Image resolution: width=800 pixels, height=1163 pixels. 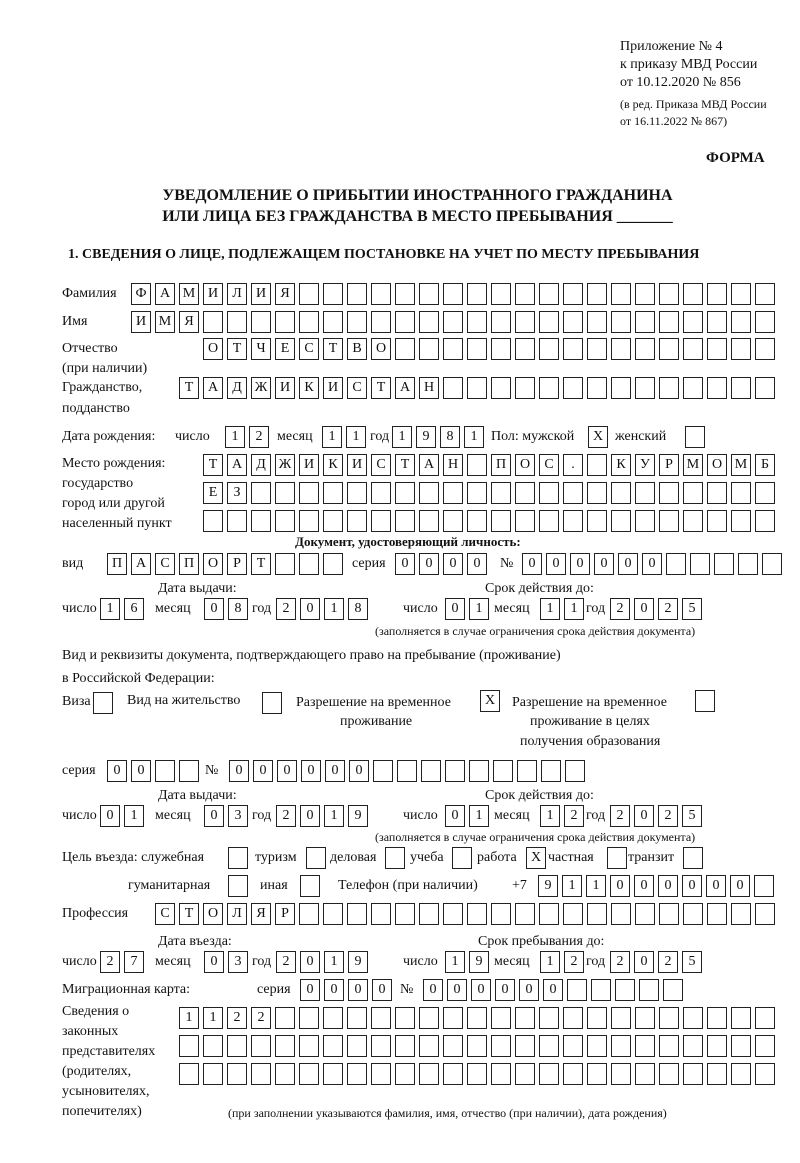 I want to click on char-box: О, so click(x=213, y=349).